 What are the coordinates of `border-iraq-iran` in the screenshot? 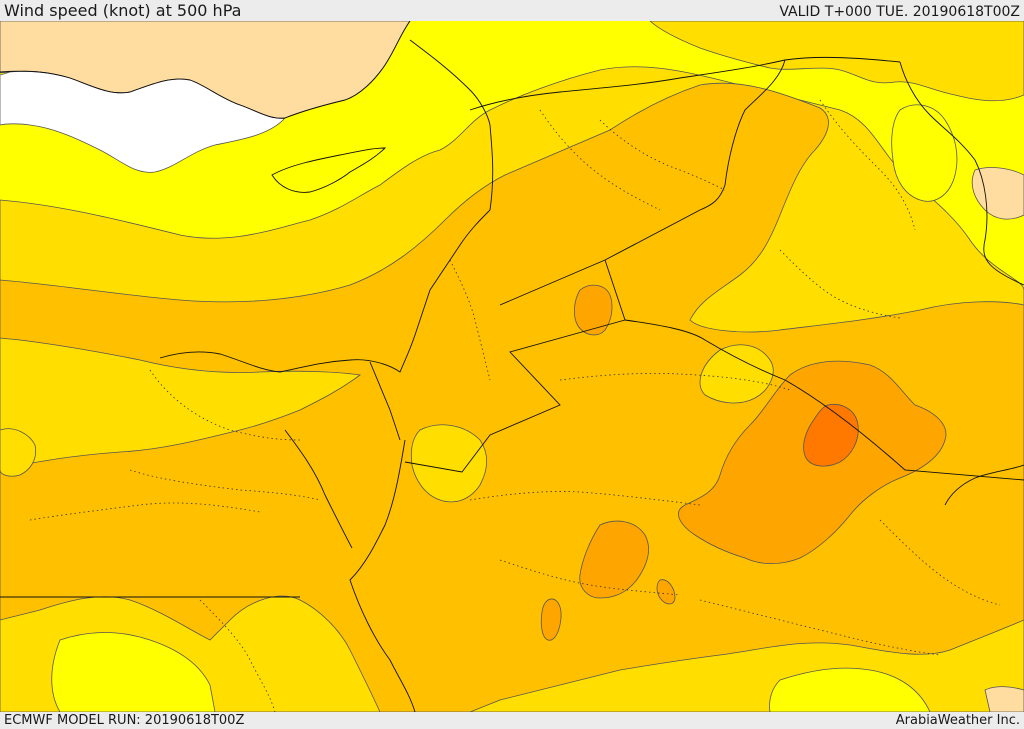 It's located at (961, 173).